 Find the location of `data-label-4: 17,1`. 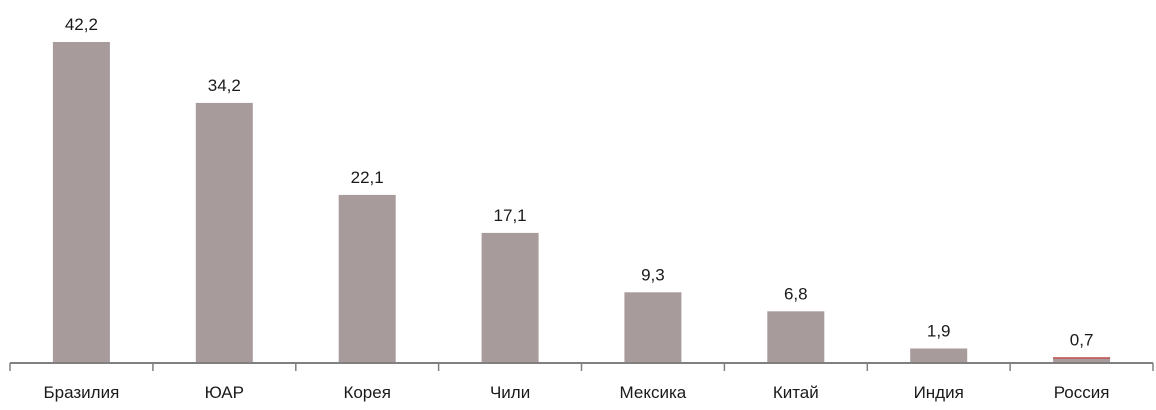

data-label-4: 17,1 is located at coordinates (510, 215).